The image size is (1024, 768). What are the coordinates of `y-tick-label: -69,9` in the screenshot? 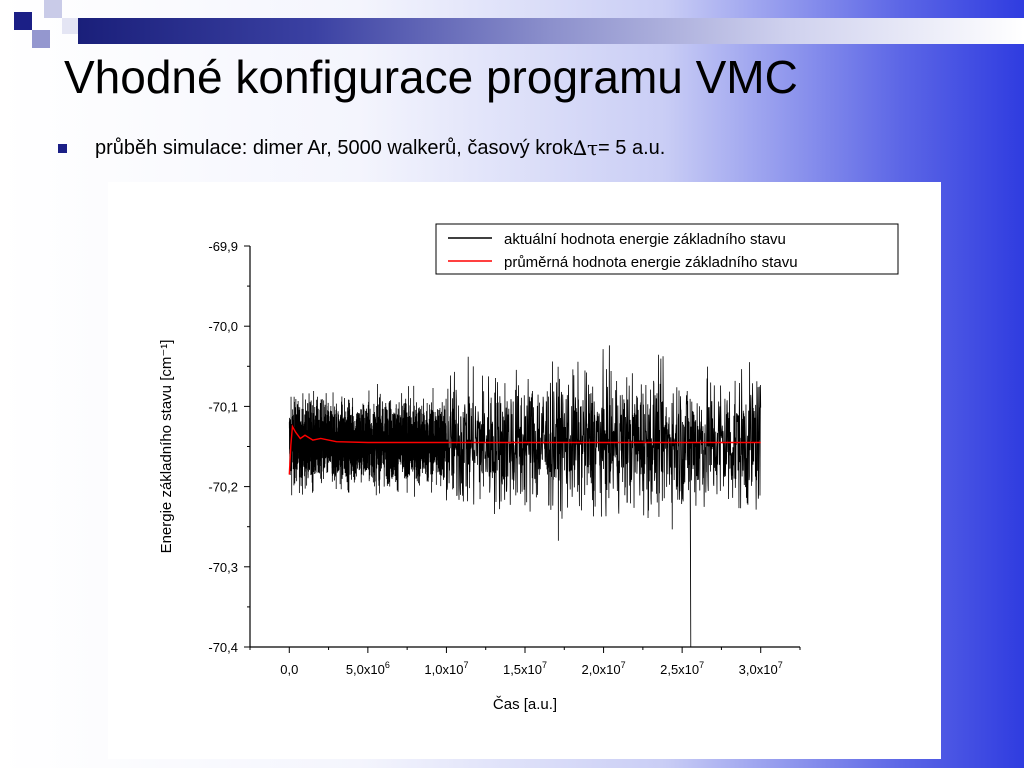 It's located at (223, 246).